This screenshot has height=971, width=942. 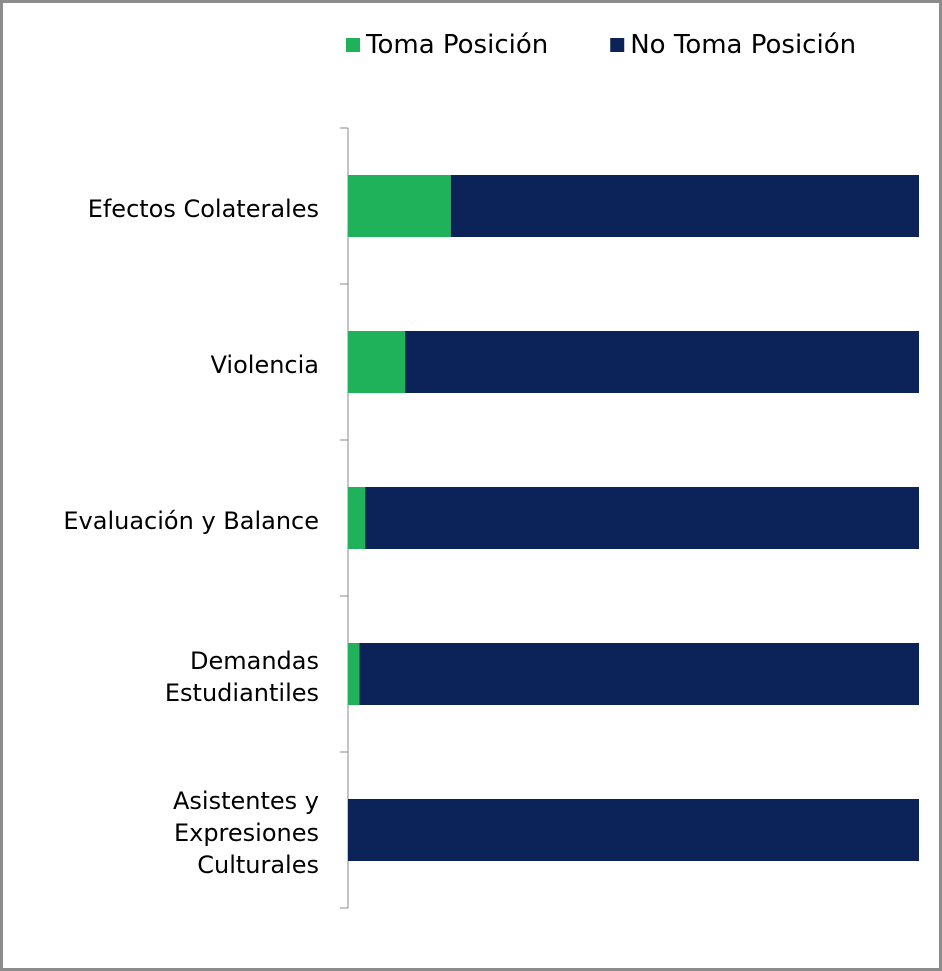 What do you see at coordinates (191, 521) in the screenshot?
I see `category-label: Evaluación y Balance` at bounding box center [191, 521].